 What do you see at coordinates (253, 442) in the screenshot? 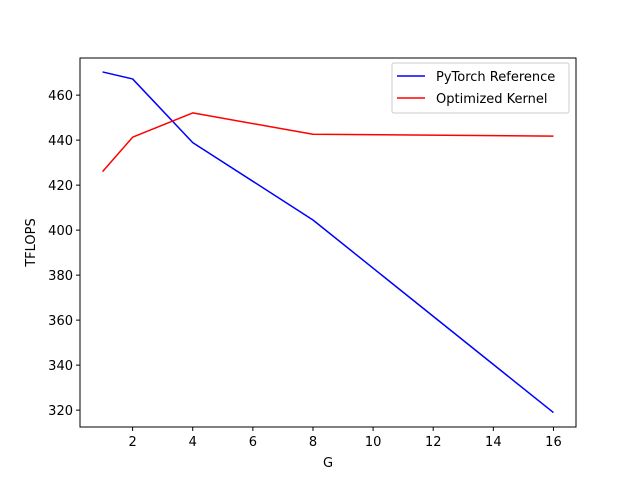
I see `x-tick-label: 6` at bounding box center [253, 442].